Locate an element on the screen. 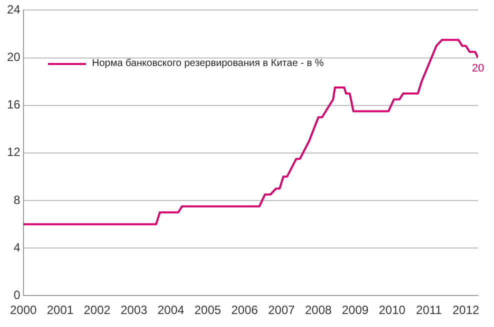 The height and width of the screenshot is (327, 494). x-tick-label: 2009 is located at coordinates (355, 310).